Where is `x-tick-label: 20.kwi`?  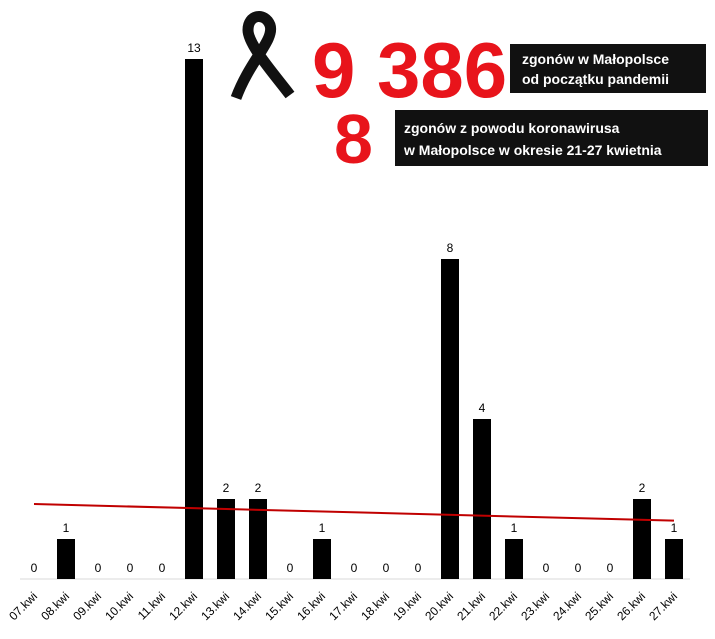 x-tick-label: 20.kwi is located at coordinates (439, 606).